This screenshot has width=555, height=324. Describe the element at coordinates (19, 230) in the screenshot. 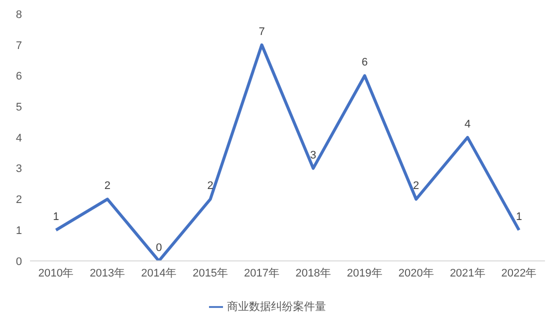

I see `y-tick-label: 1` at that location.